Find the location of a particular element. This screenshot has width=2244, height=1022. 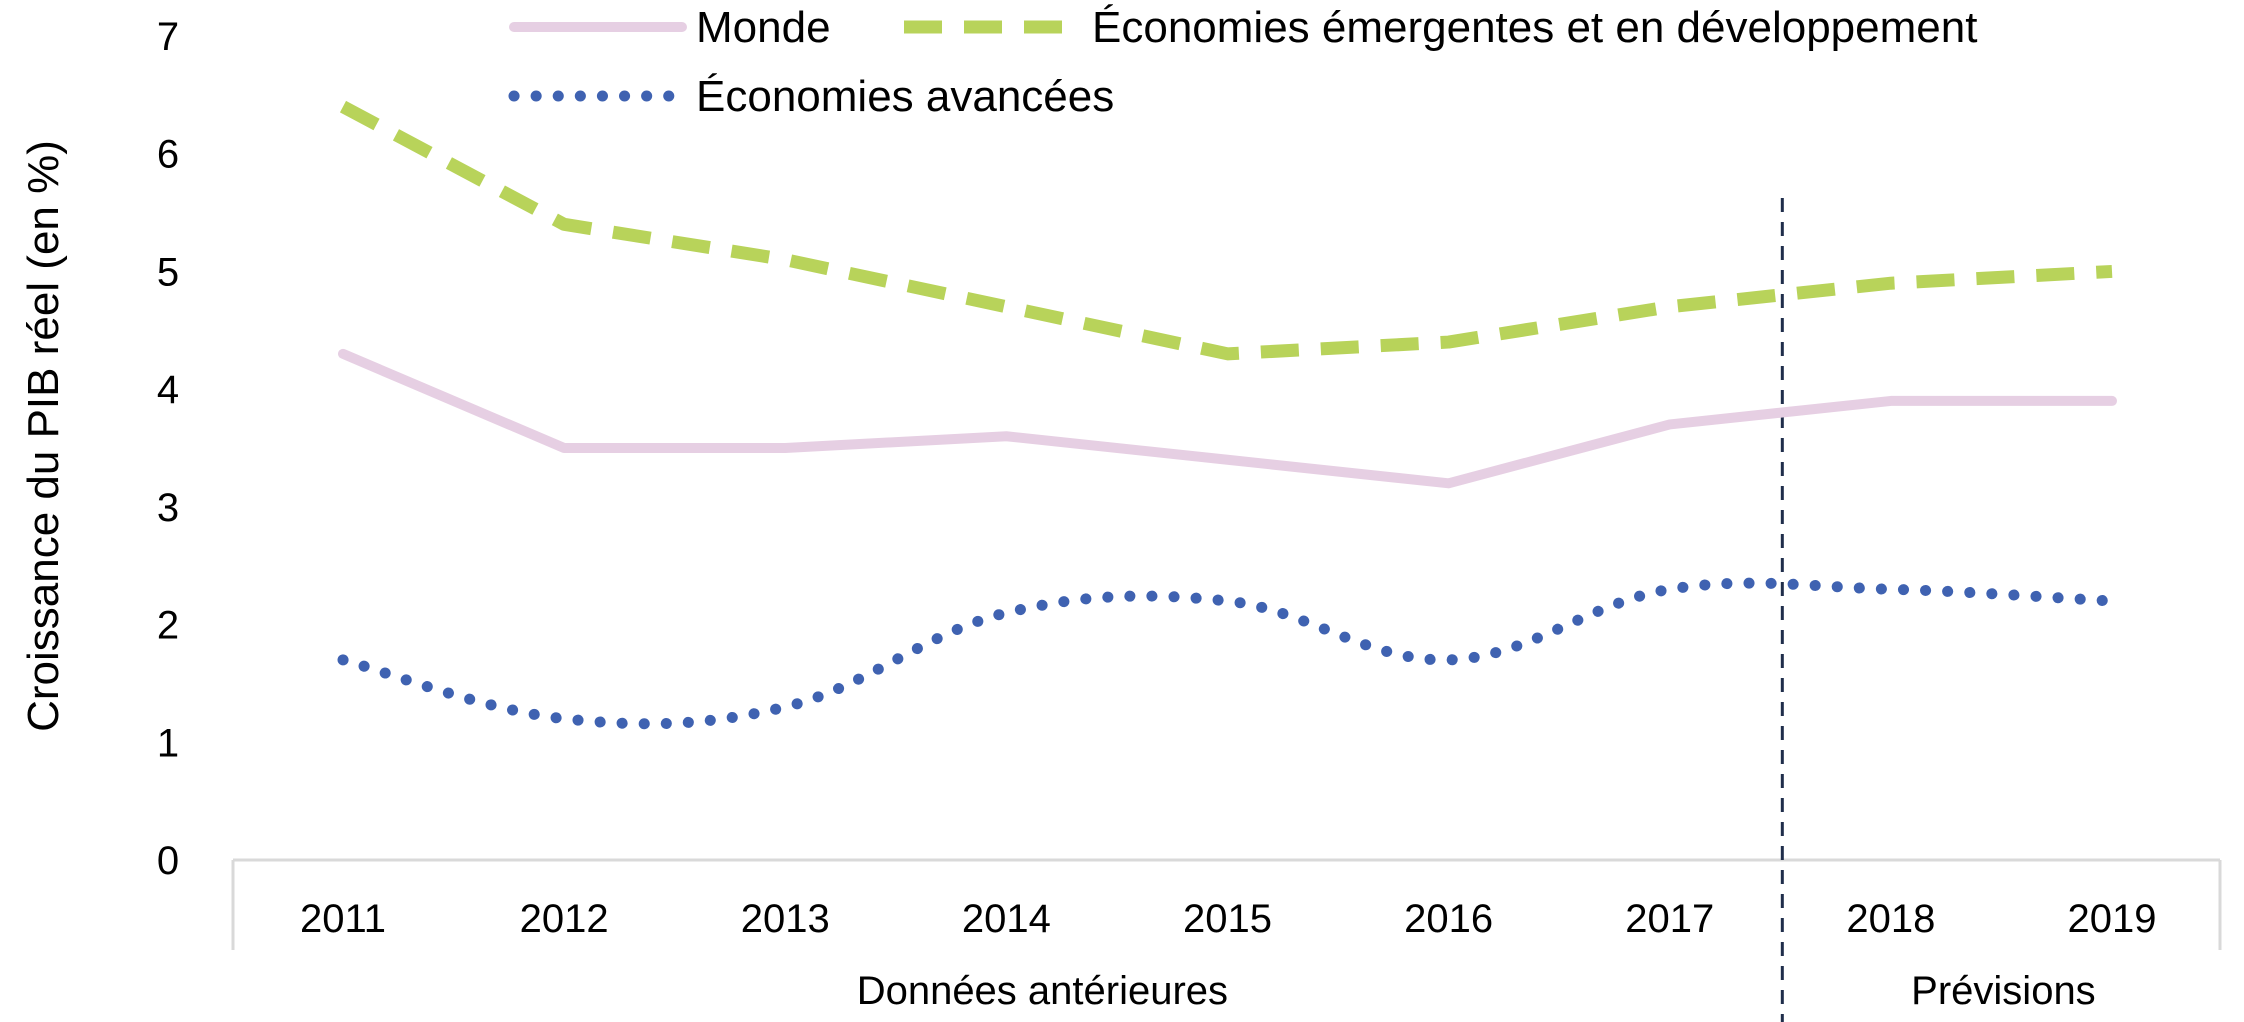

series-line-advanced is located at coordinates (1227, 653).